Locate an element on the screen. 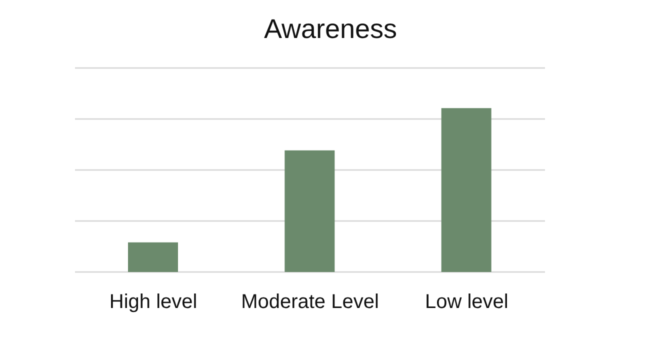 This screenshot has width=661, height=348. chart-title: Awareness is located at coordinates (330, 30).